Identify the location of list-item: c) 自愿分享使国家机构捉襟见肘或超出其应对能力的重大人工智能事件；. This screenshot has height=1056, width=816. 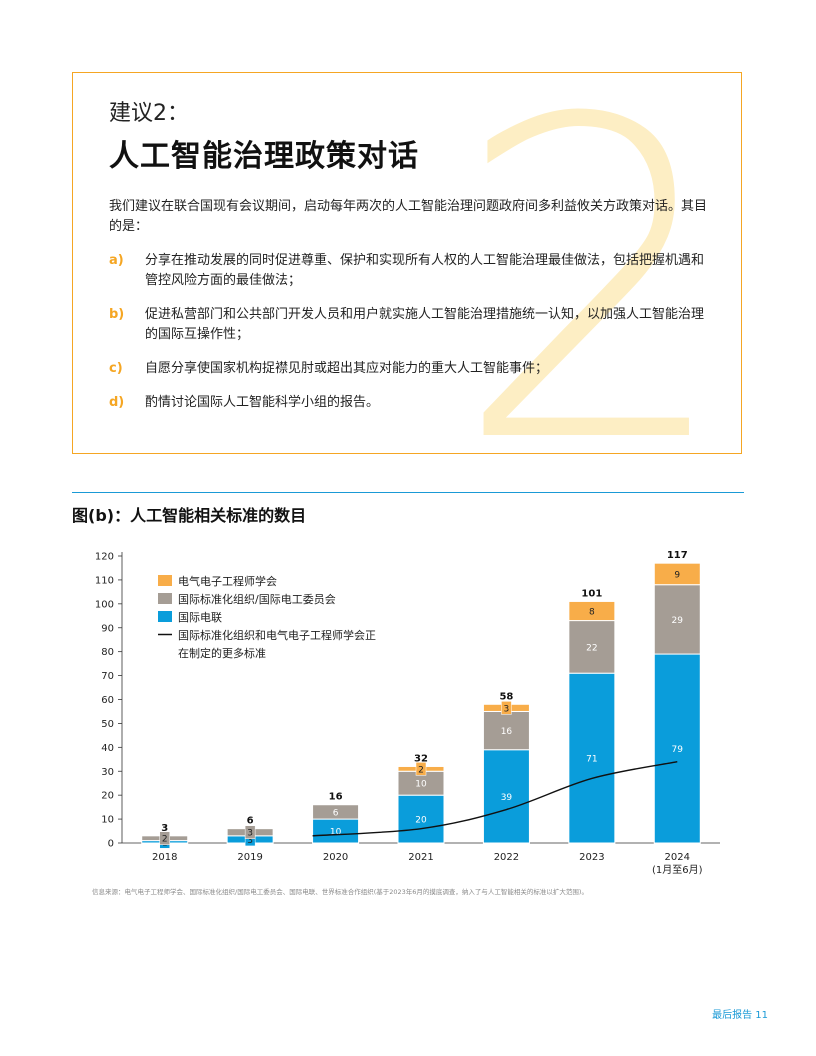
(409, 369).